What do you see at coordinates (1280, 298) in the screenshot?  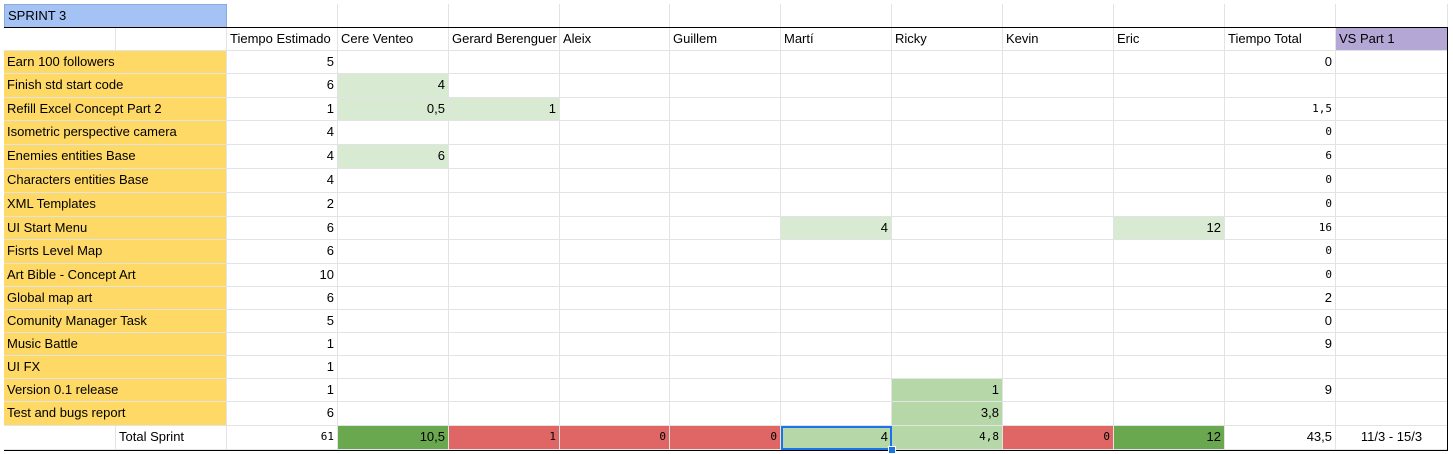 I see `total-time-cell: 2` at bounding box center [1280, 298].